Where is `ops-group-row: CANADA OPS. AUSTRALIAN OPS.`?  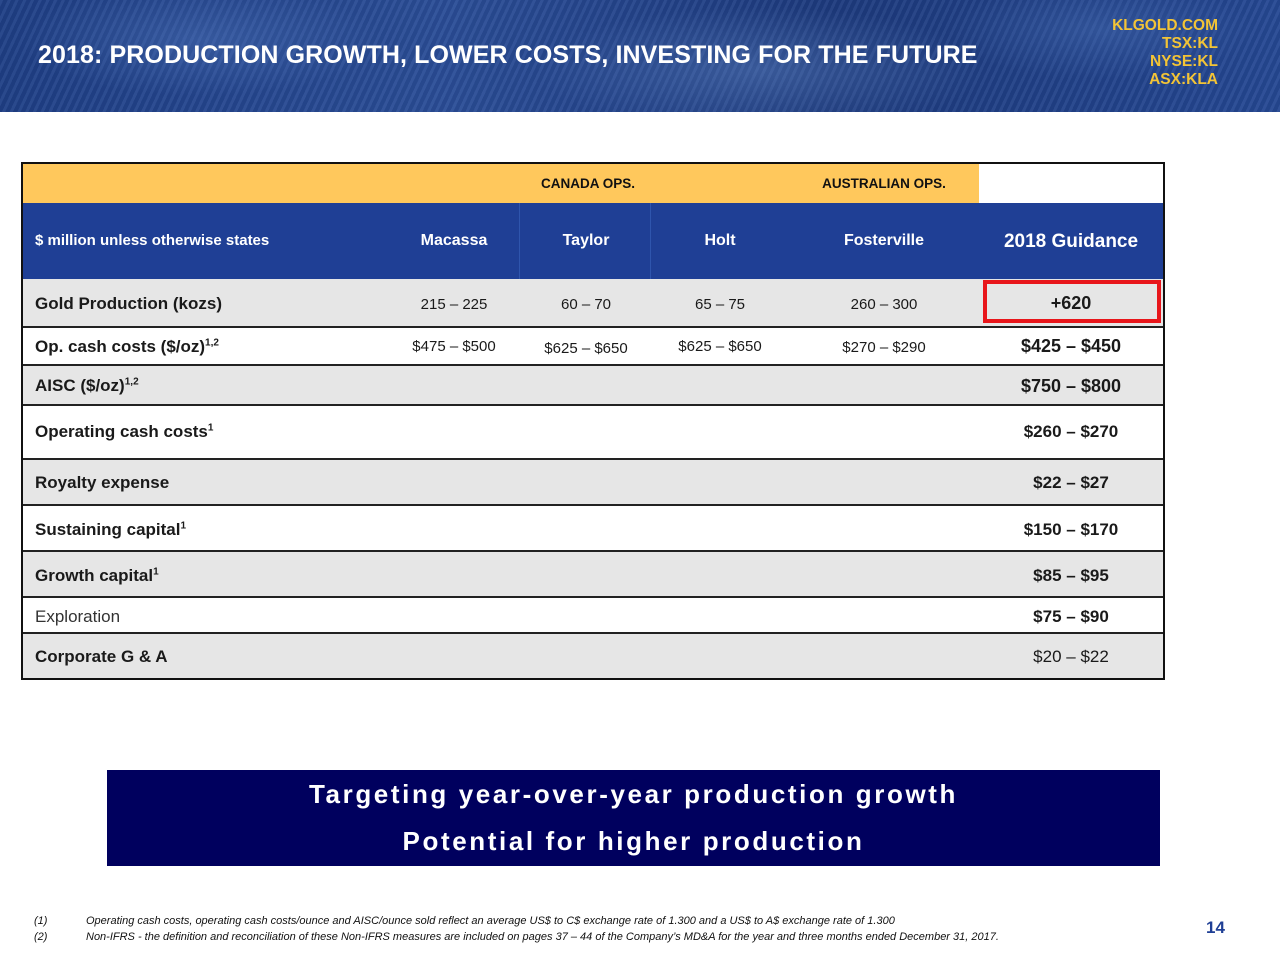 ops-group-row: CANADA OPS. AUSTRALIAN OPS. is located at coordinates (593, 183).